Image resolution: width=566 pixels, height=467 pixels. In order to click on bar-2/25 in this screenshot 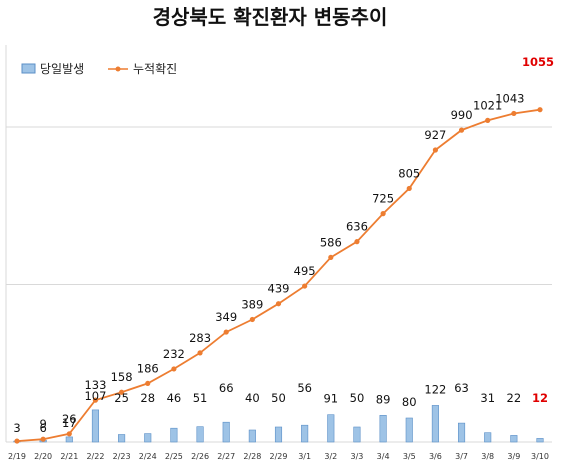, I will do `click(174, 435)`.